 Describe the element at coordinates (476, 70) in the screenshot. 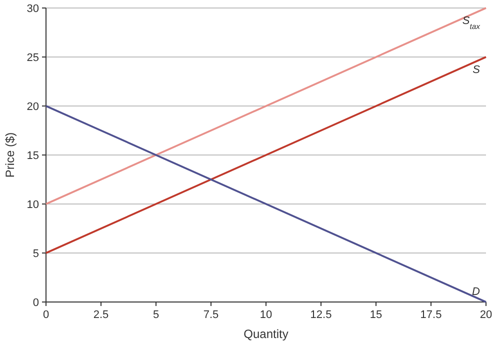

I see `series-label: S` at that location.